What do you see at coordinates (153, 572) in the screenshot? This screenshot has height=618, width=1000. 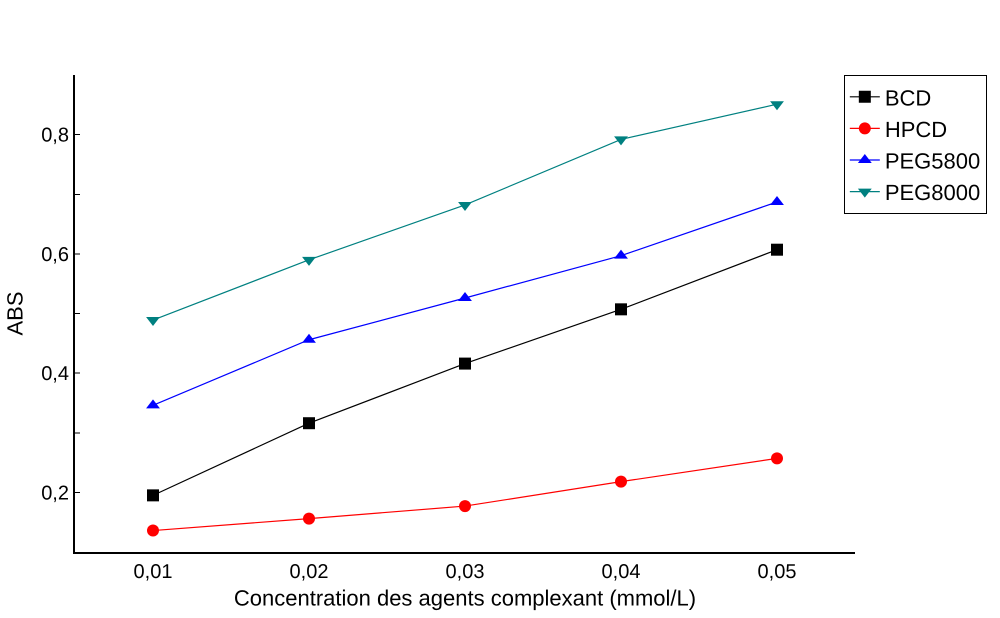 I see `x-tick-label: 0,01` at bounding box center [153, 572].